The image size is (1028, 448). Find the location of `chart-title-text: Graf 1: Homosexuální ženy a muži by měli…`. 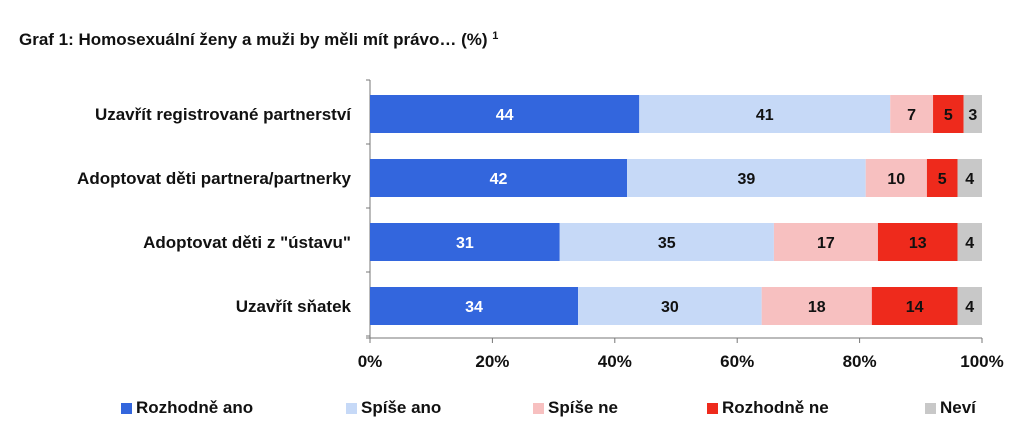

chart-title-text: Graf 1: Homosexuální ženy a muži by měli… is located at coordinates (253, 39).